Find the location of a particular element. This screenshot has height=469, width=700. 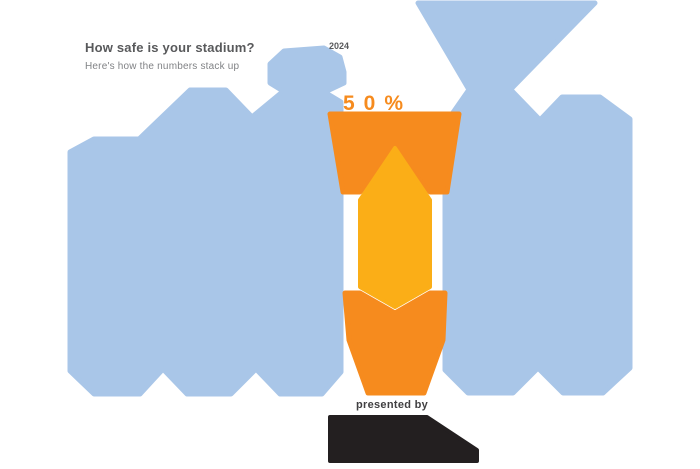

summit-banner-shape is located at coordinates (307, 69).